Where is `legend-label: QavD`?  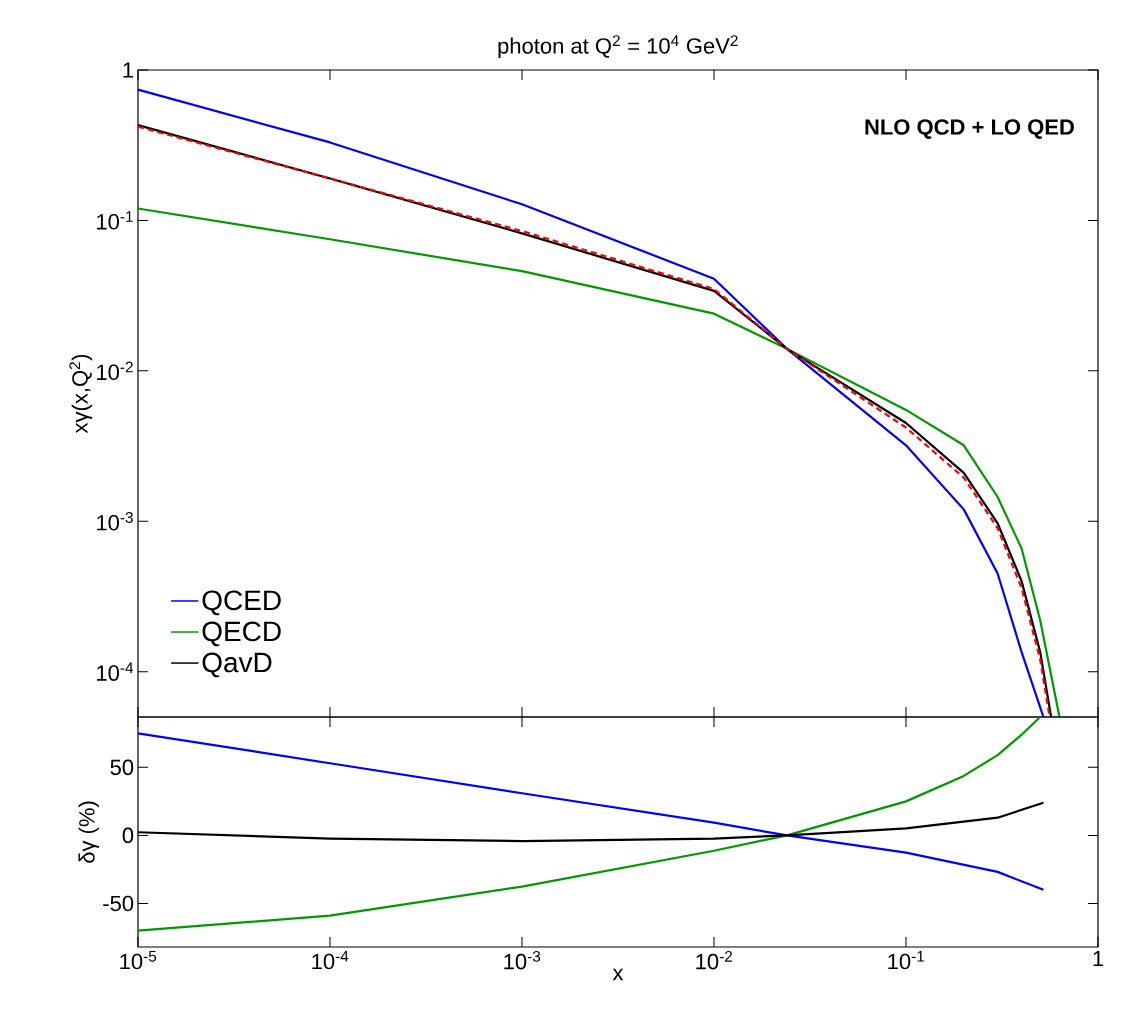
legend-label: QavD is located at coordinates (237, 665).